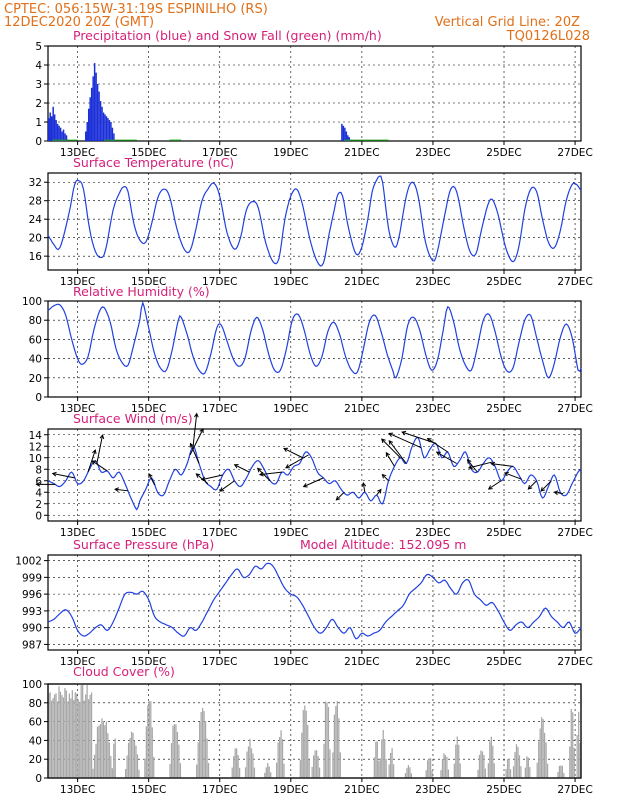 The height and width of the screenshot is (800, 618). I want to click on header-datetime: 12DEC2020 20Z (GMT), so click(79, 22).